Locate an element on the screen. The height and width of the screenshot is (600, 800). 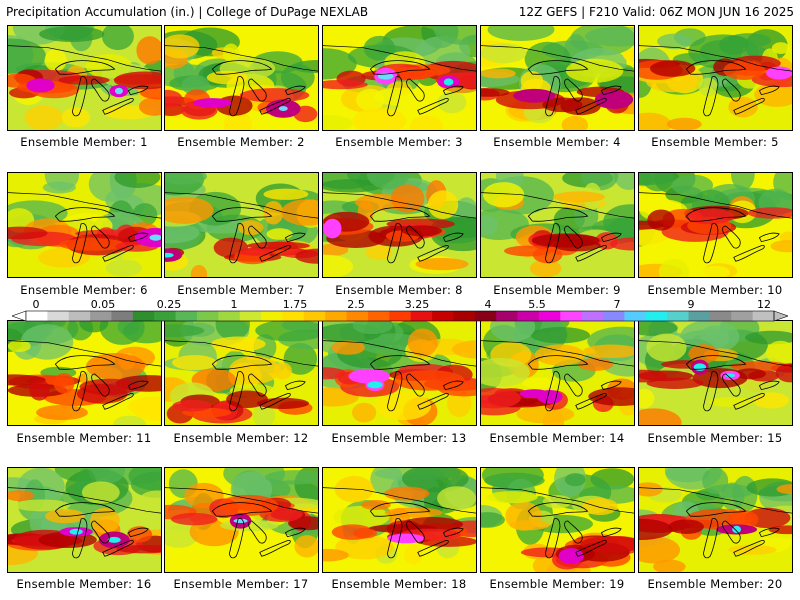
colorbar-tick-label: 4 is located at coordinates (488, 304).